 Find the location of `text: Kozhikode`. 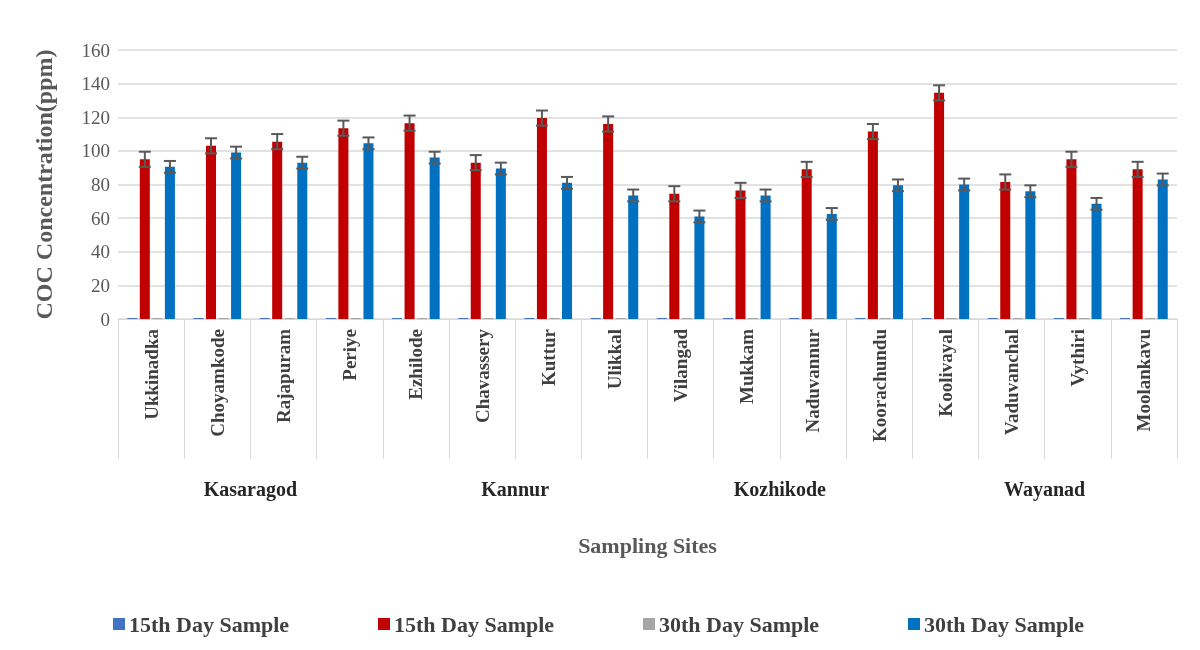

text: Kozhikode is located at coordinates (780, 489).